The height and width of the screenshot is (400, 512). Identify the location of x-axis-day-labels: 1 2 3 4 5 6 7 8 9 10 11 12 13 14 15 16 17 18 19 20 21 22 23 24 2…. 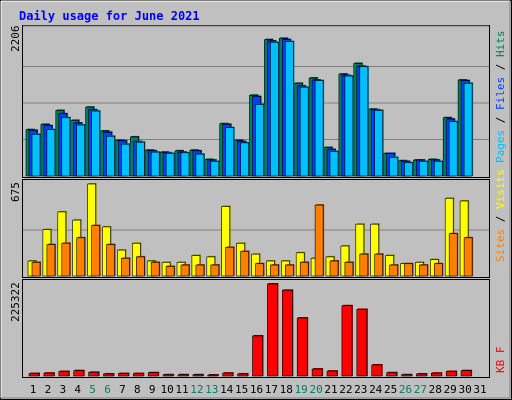
(258, 389).